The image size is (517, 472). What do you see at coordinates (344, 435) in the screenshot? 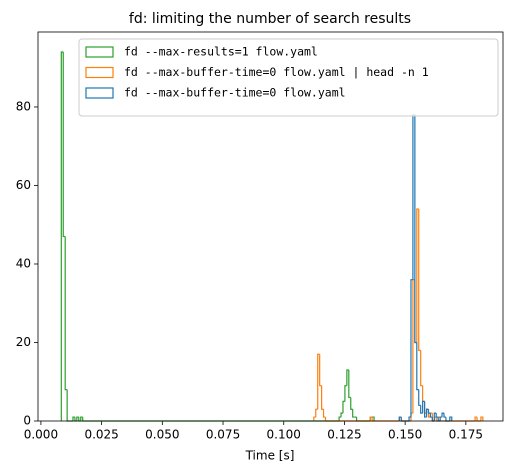
I see `x-tick-label: 0.125` at bounding box center [344, 435].